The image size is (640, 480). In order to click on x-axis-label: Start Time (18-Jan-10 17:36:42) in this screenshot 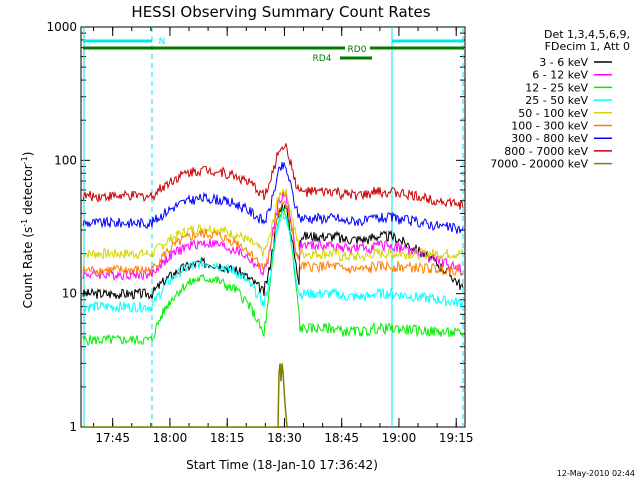, I will do `click(282, 465)`.